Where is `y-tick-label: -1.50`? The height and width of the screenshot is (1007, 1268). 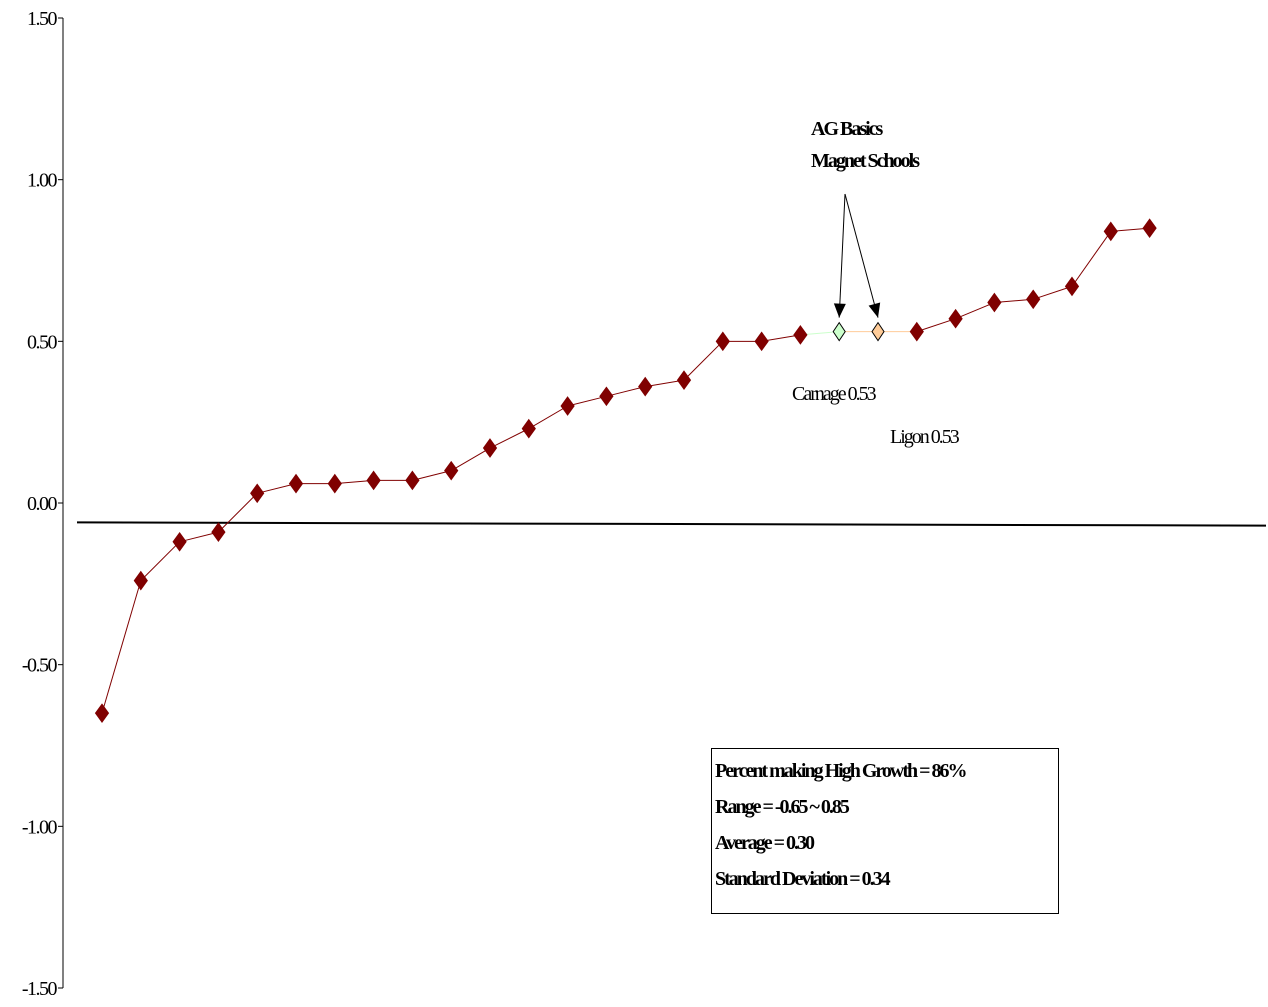
y-tick-label: -1.50 is located at coordinates (40, 989).